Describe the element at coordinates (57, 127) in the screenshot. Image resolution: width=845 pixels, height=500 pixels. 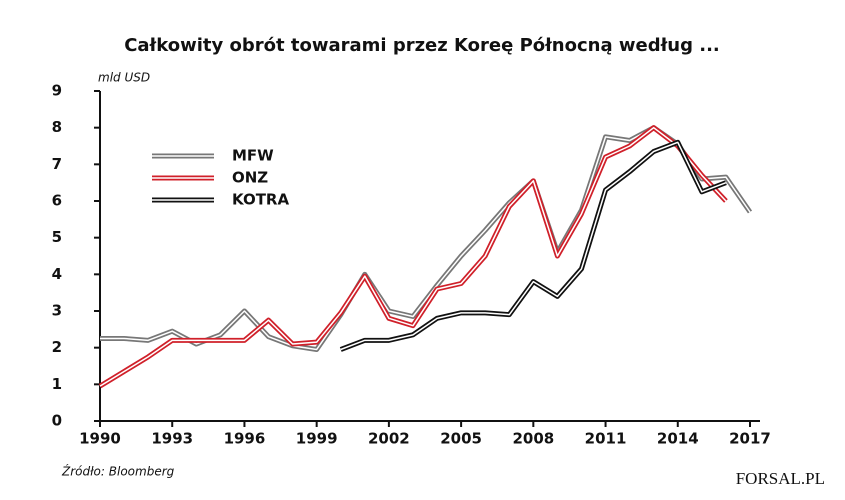
I see `y-tick-label: 8` at that location.